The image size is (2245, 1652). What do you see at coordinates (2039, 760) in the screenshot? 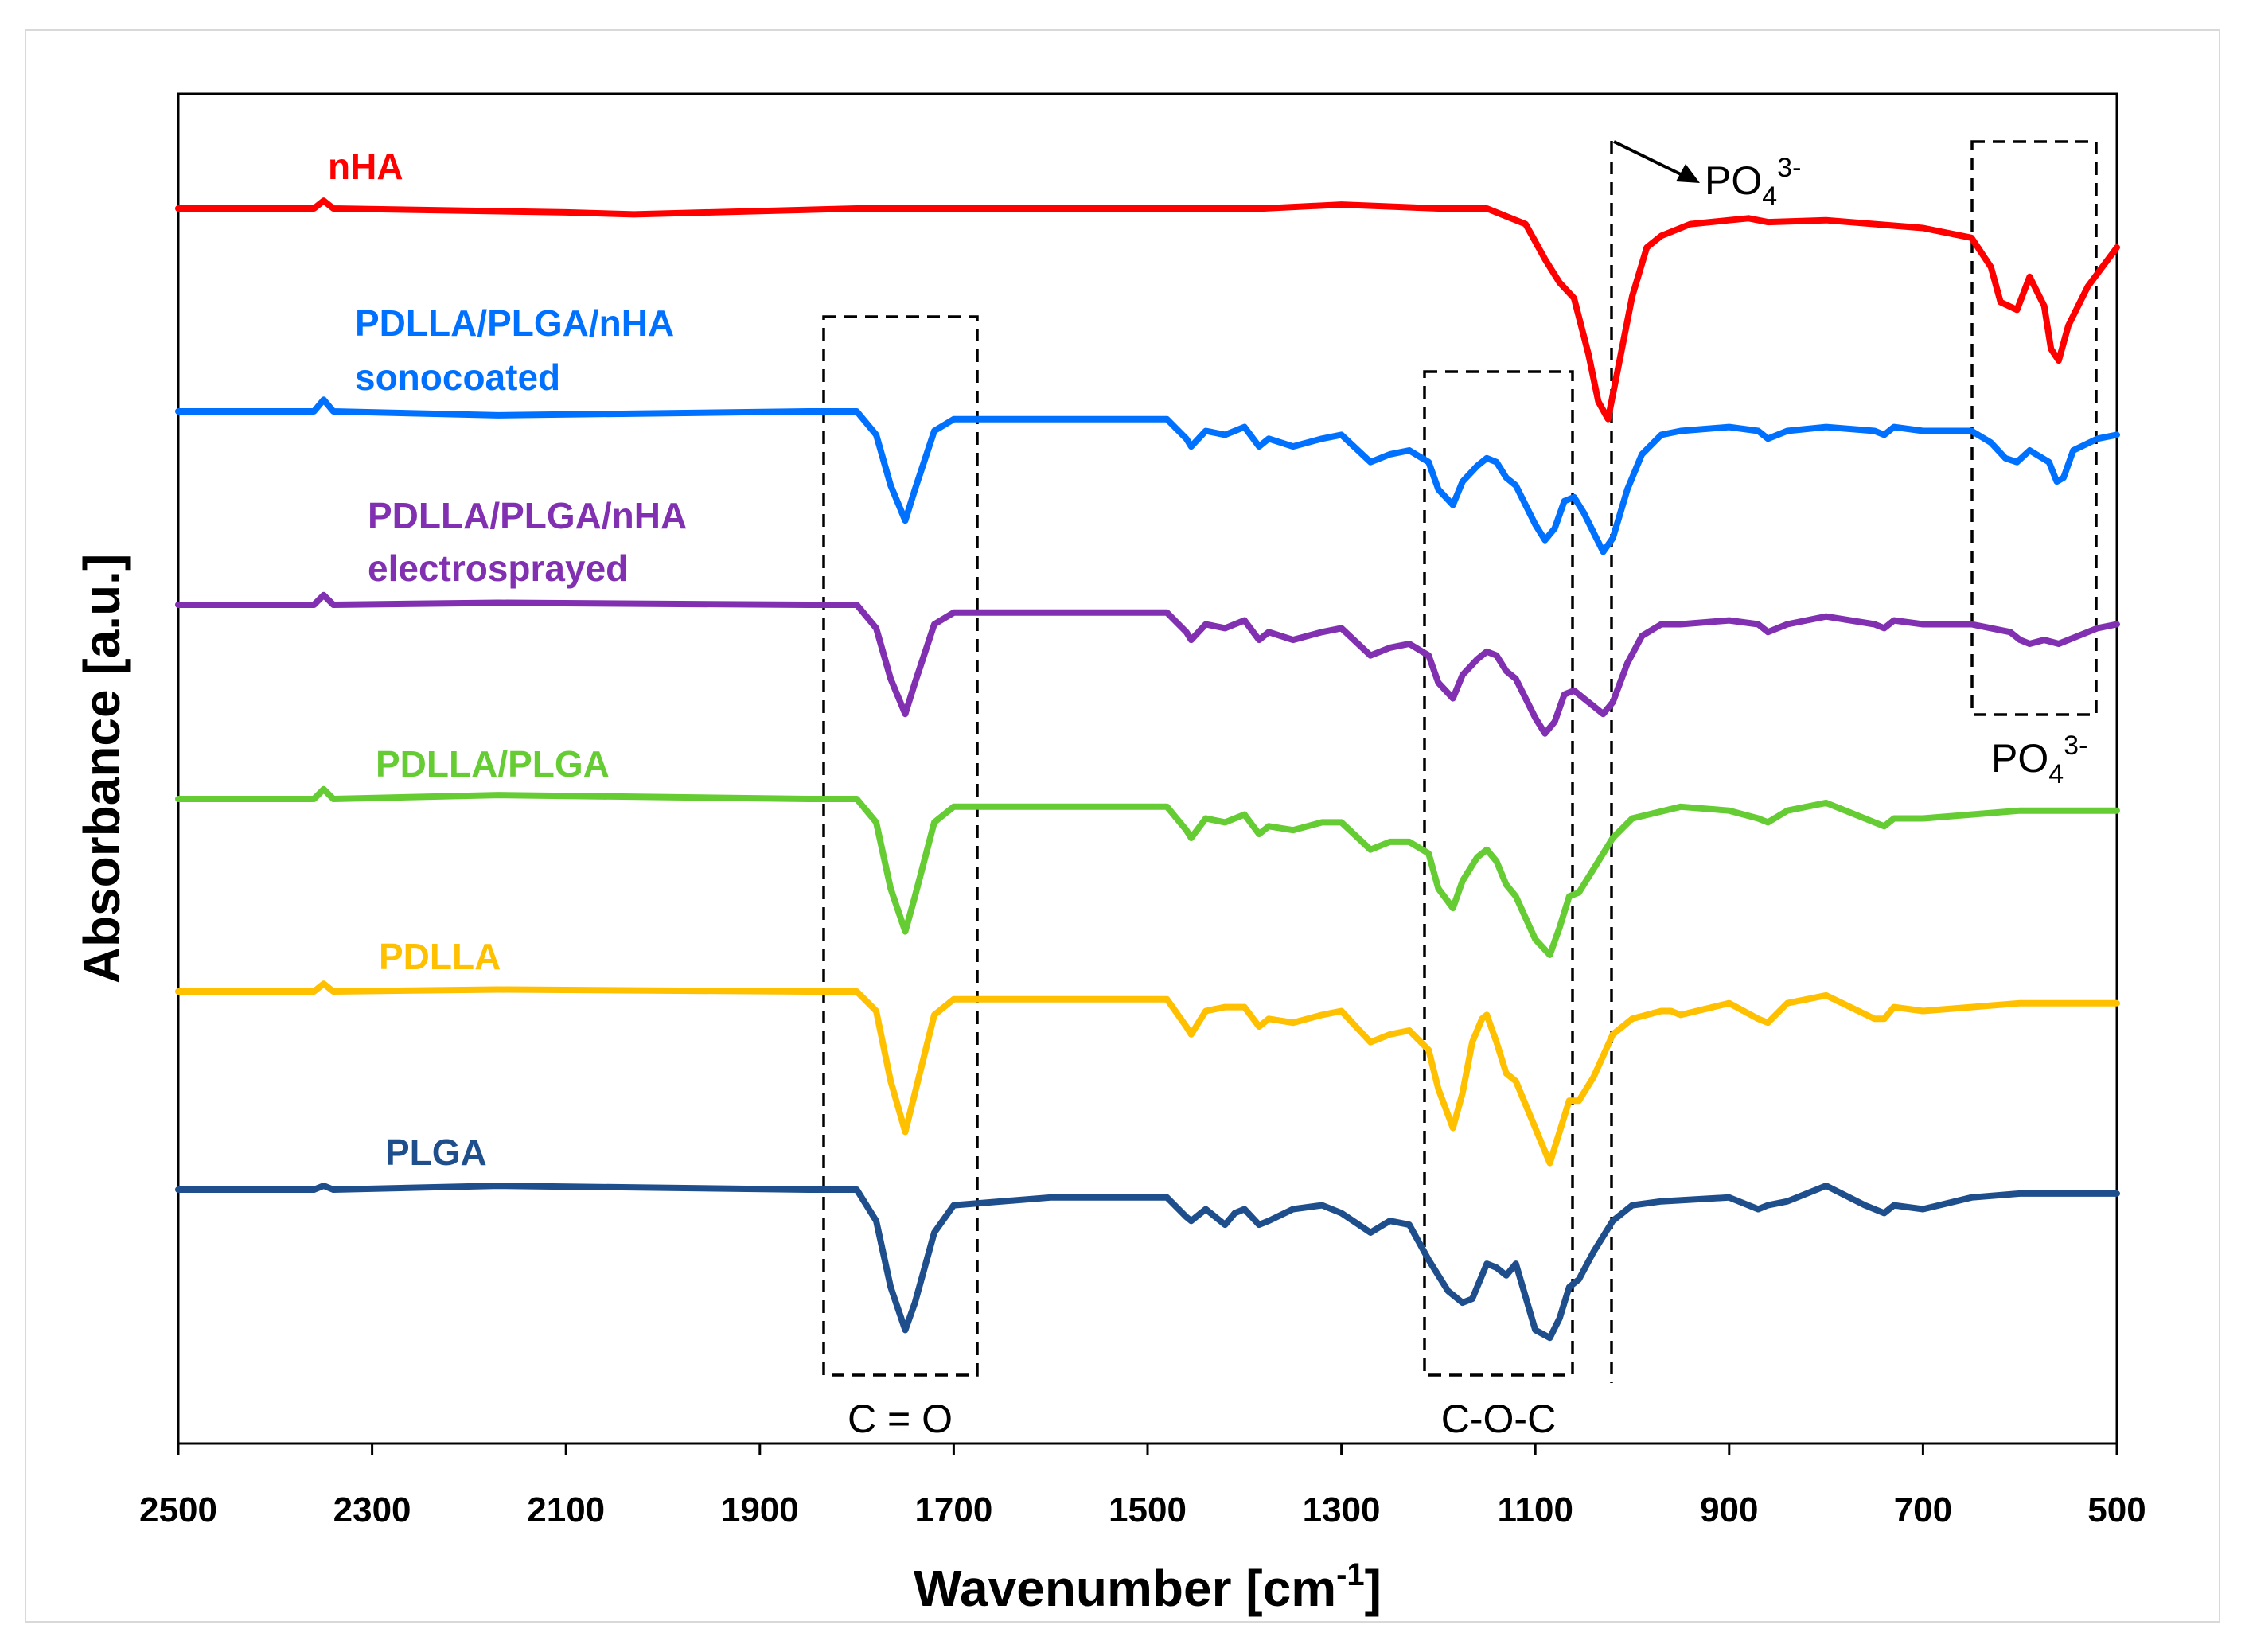
I see `phosphate-right-label: PO43-` at bounding box center [2039, 760].